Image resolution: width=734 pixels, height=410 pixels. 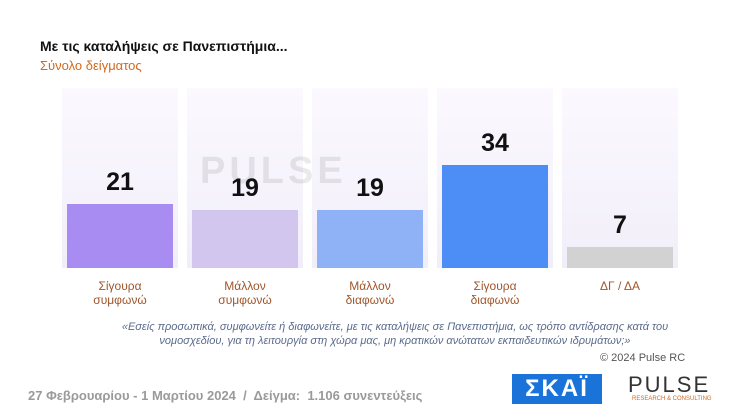 I want to click on category-label: Σίγουρα συμφωνώ, so click(x=120, y=293).